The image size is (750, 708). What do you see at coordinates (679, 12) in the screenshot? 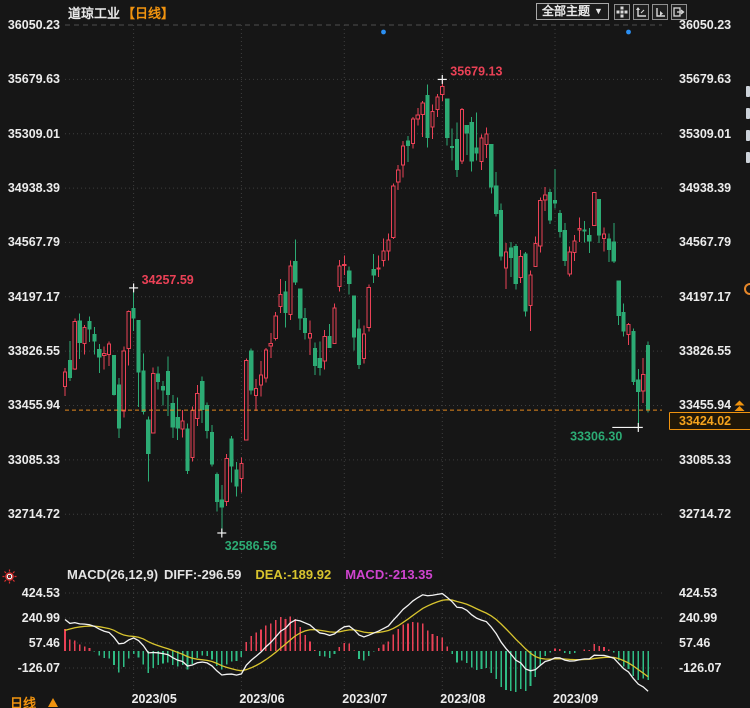
I see `pan-exit-icon` at bounding box center [679, 12].